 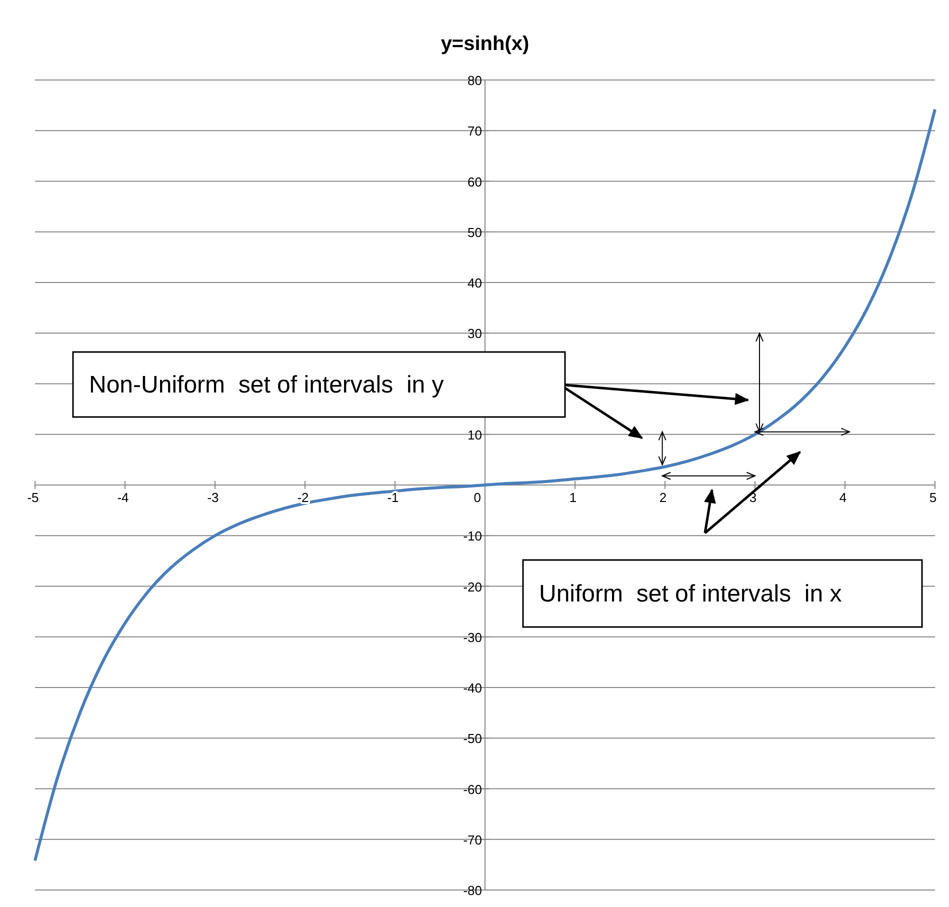 What do you see at coordinates (475, 182) in the screenshot?
I see `y-tick-label: 60` at bounding box center [475, 182].